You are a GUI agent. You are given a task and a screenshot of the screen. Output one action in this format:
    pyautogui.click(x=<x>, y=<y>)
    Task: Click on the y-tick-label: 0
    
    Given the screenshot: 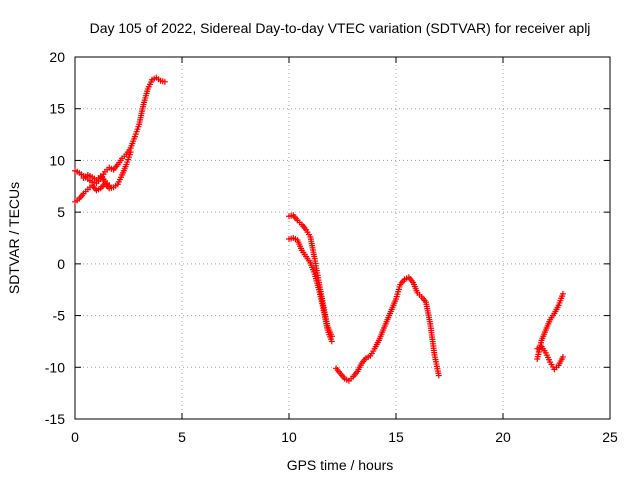 What is the action you would take?
    pyautogui.click(x=61, y=264)
    